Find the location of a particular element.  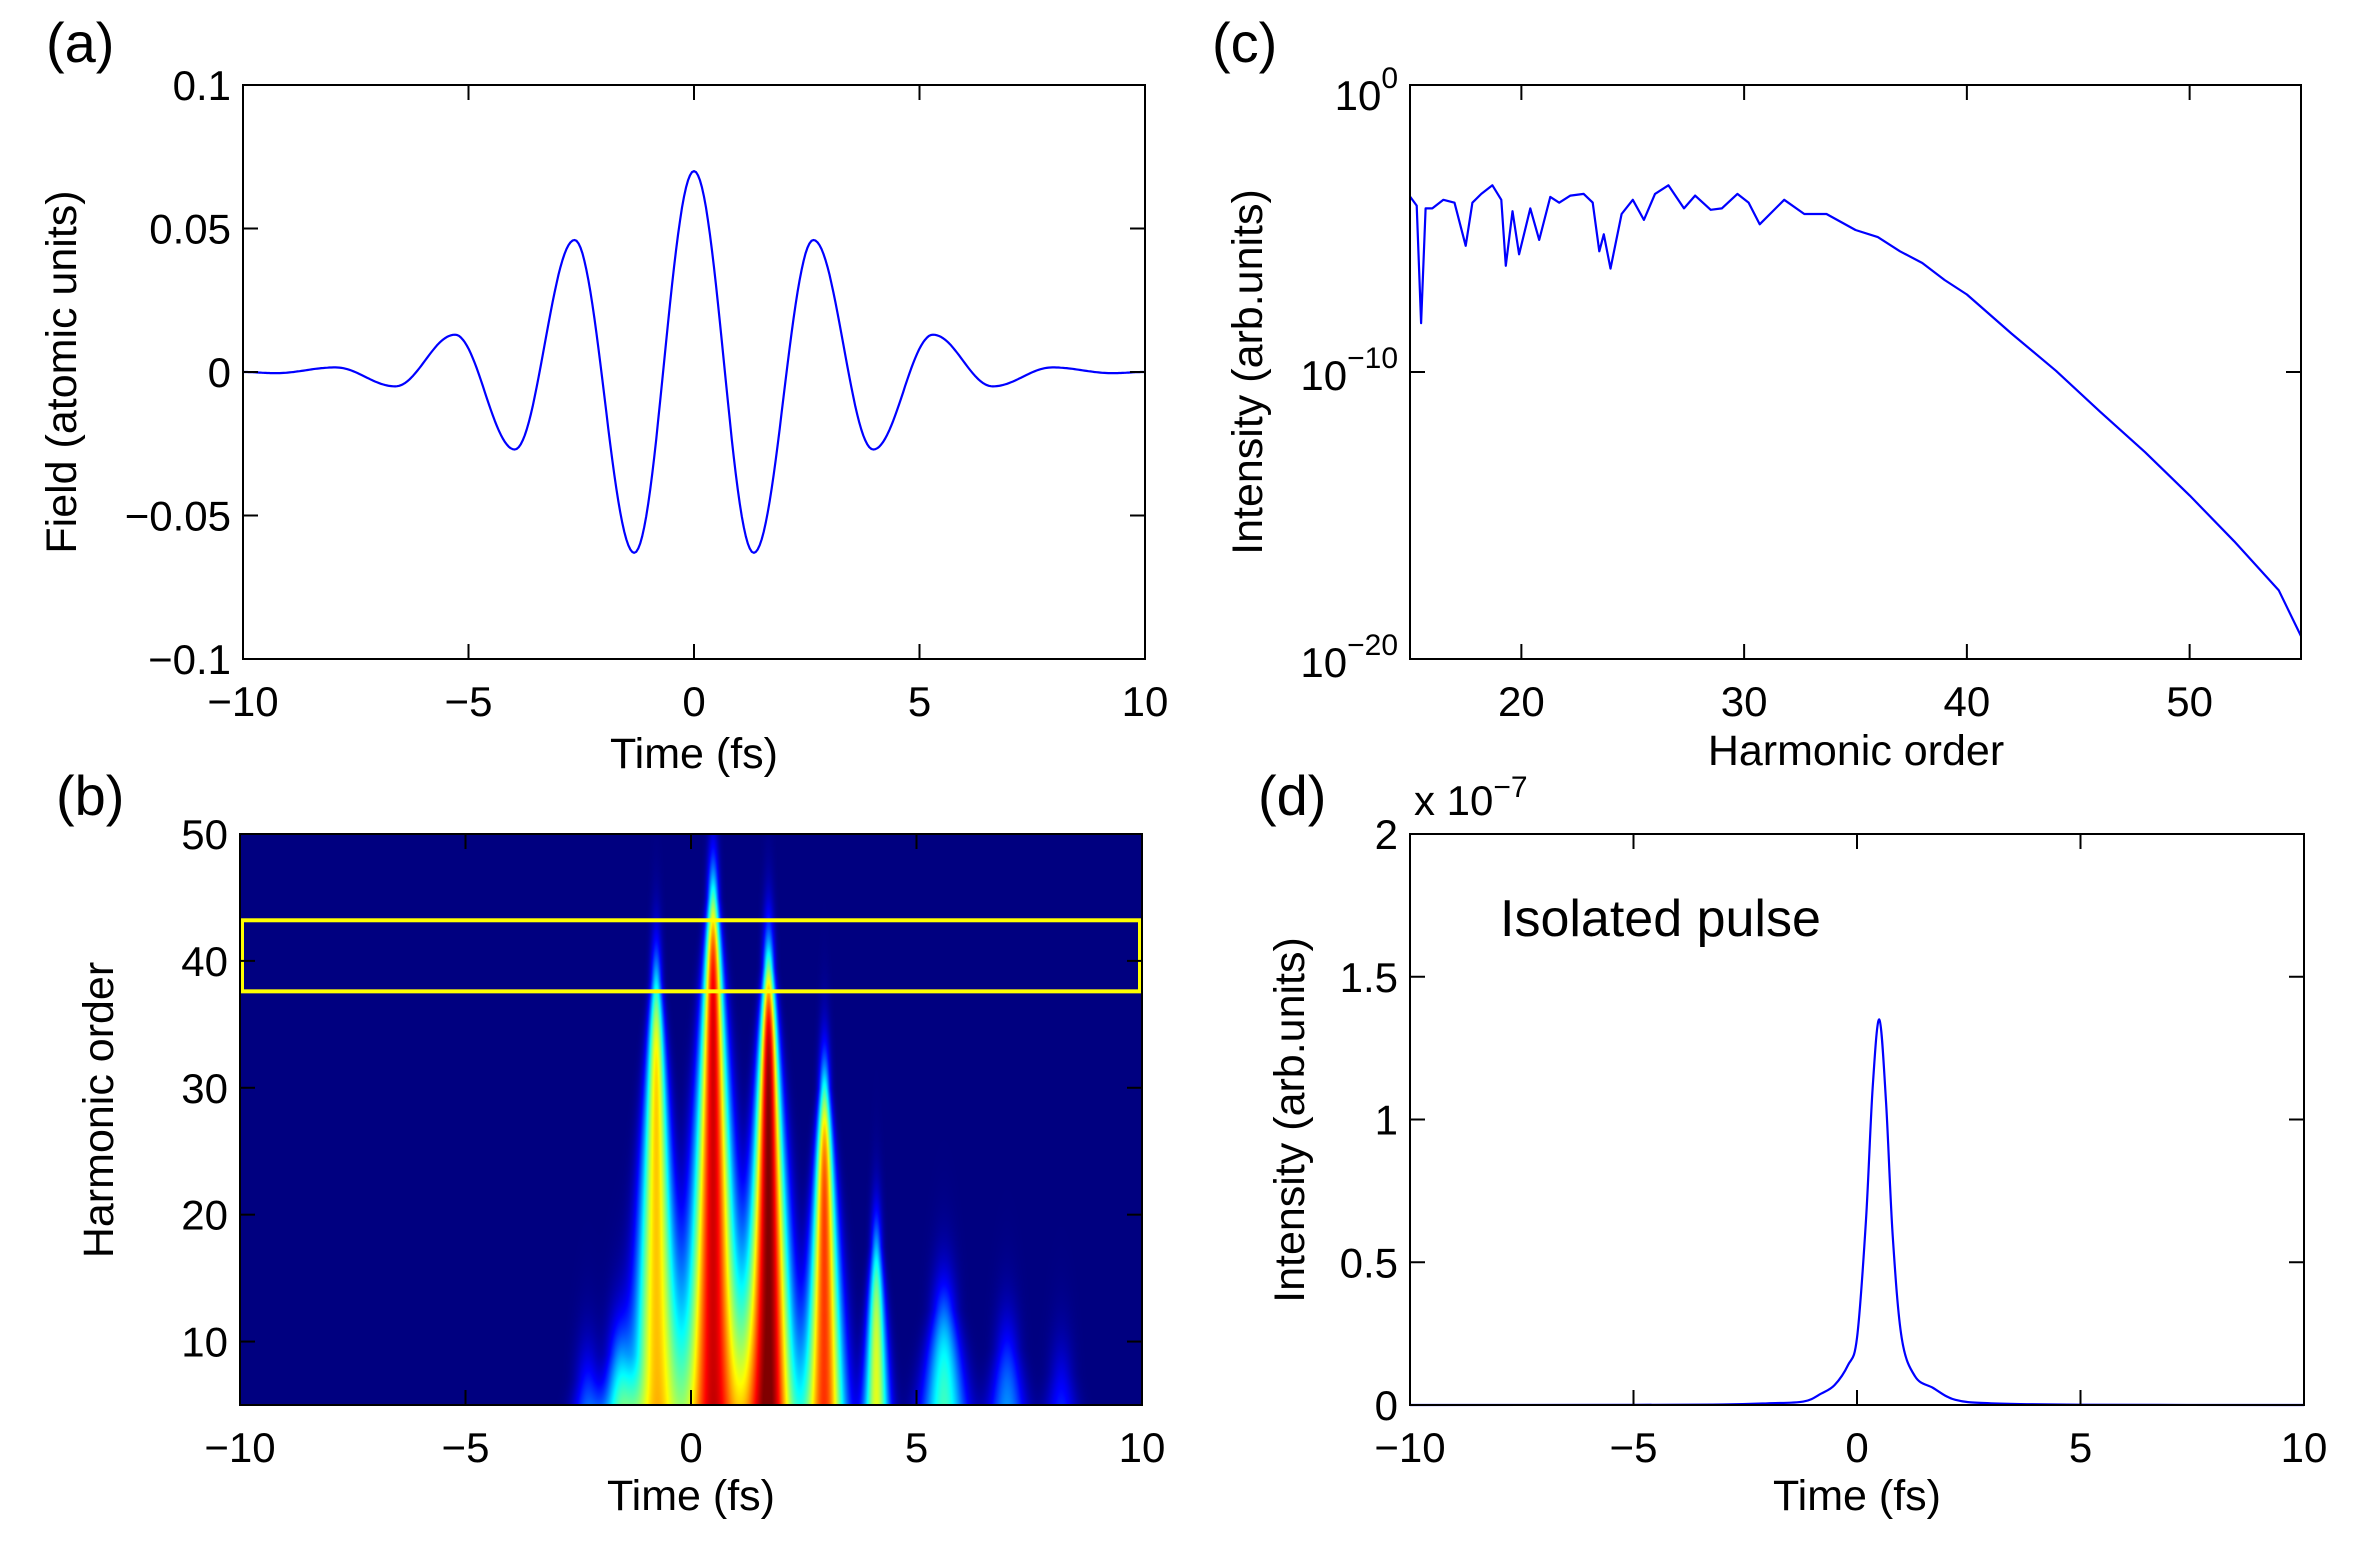

panel-c-ylabel: Intensity (arb.units) is located at coordinates (1248, 372).